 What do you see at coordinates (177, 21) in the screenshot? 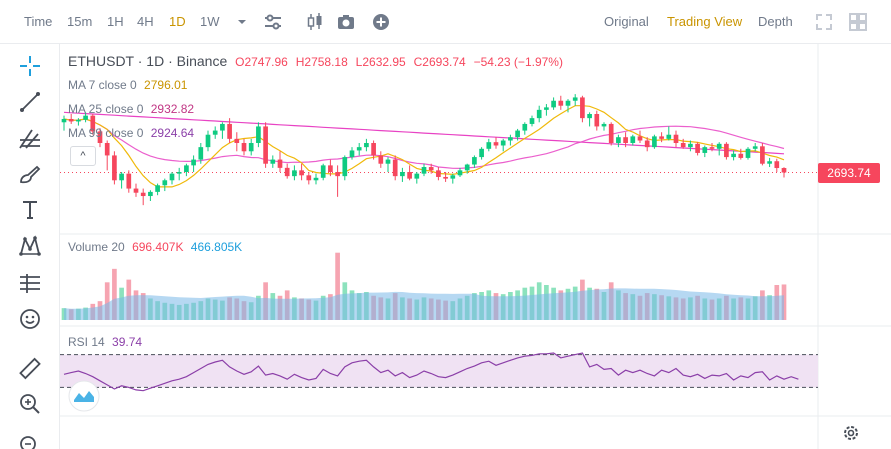
I see `interval-1d: 1D` at bounding box center [177, 21].